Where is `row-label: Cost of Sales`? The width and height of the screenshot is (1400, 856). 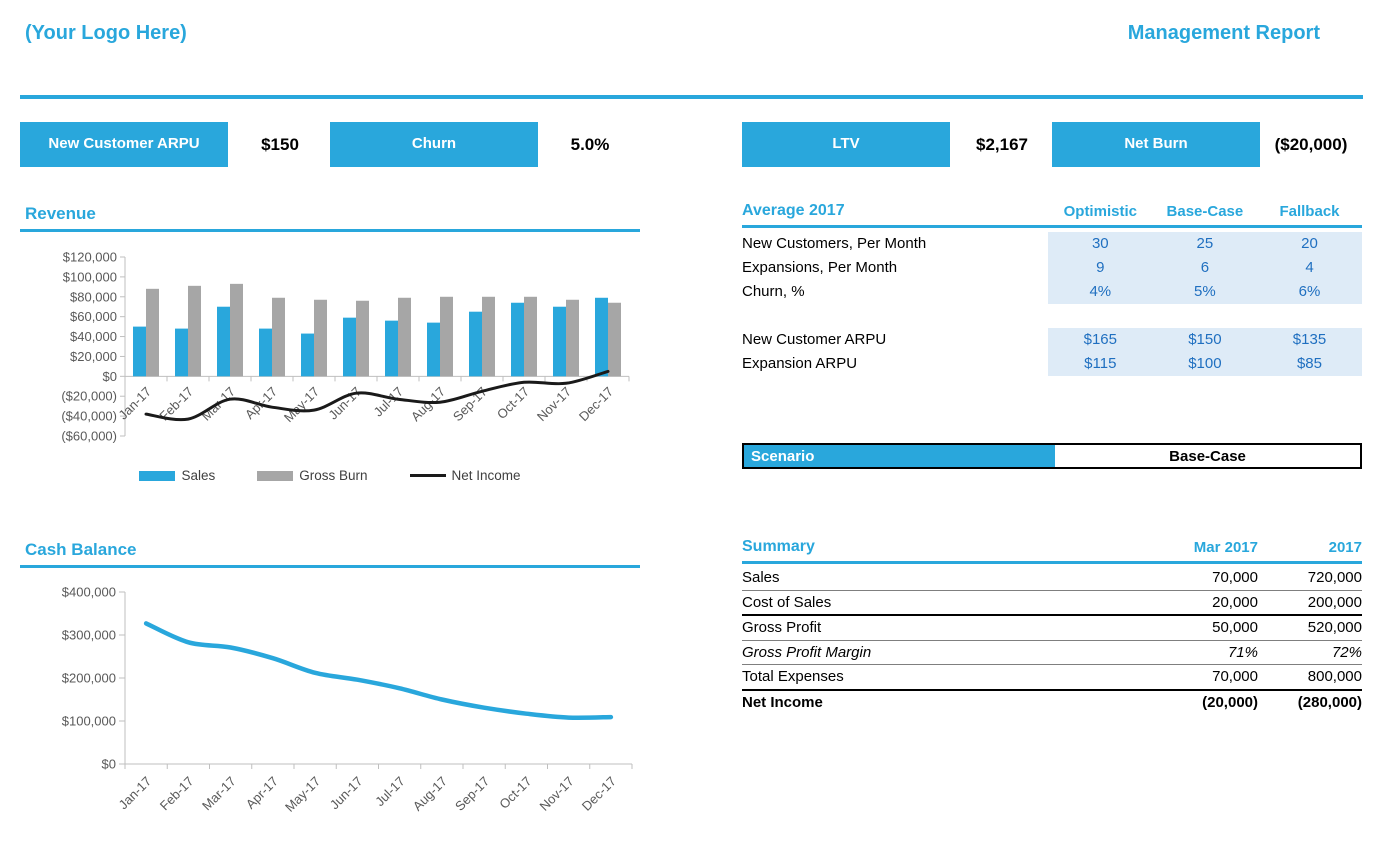
row-label: Cost of Sales is located at coordinates (787, 602).